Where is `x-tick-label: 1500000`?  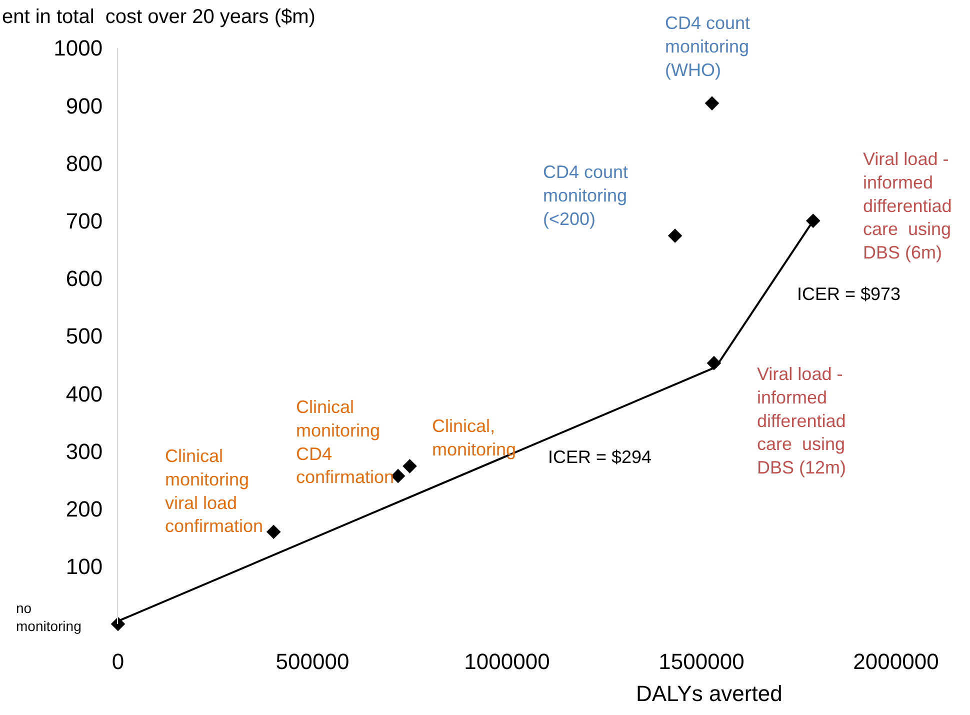
x-tick-label: 1500000 is located at coordinates (701, 661).